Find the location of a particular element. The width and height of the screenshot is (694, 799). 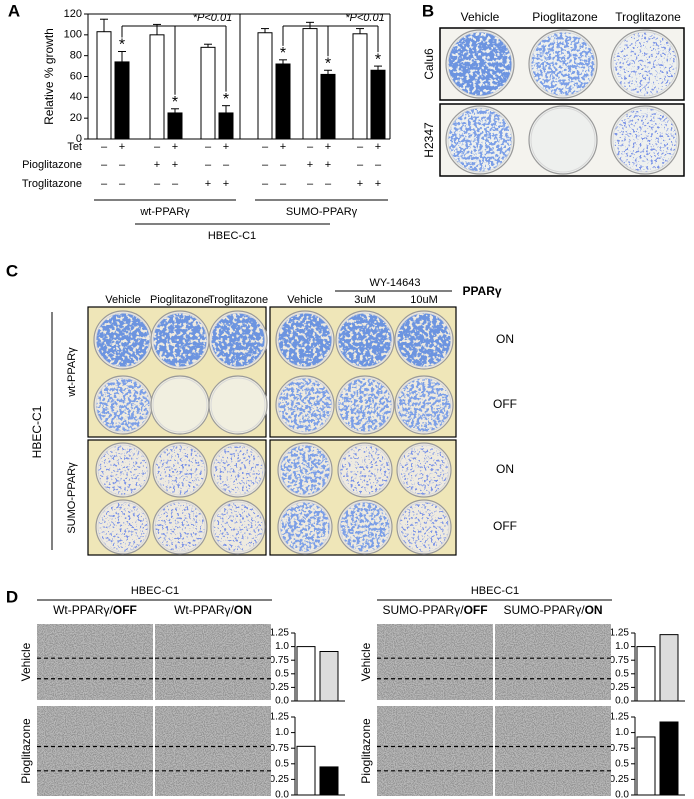

y-tick-label: 0.0 is located at coordinates (622, 794).